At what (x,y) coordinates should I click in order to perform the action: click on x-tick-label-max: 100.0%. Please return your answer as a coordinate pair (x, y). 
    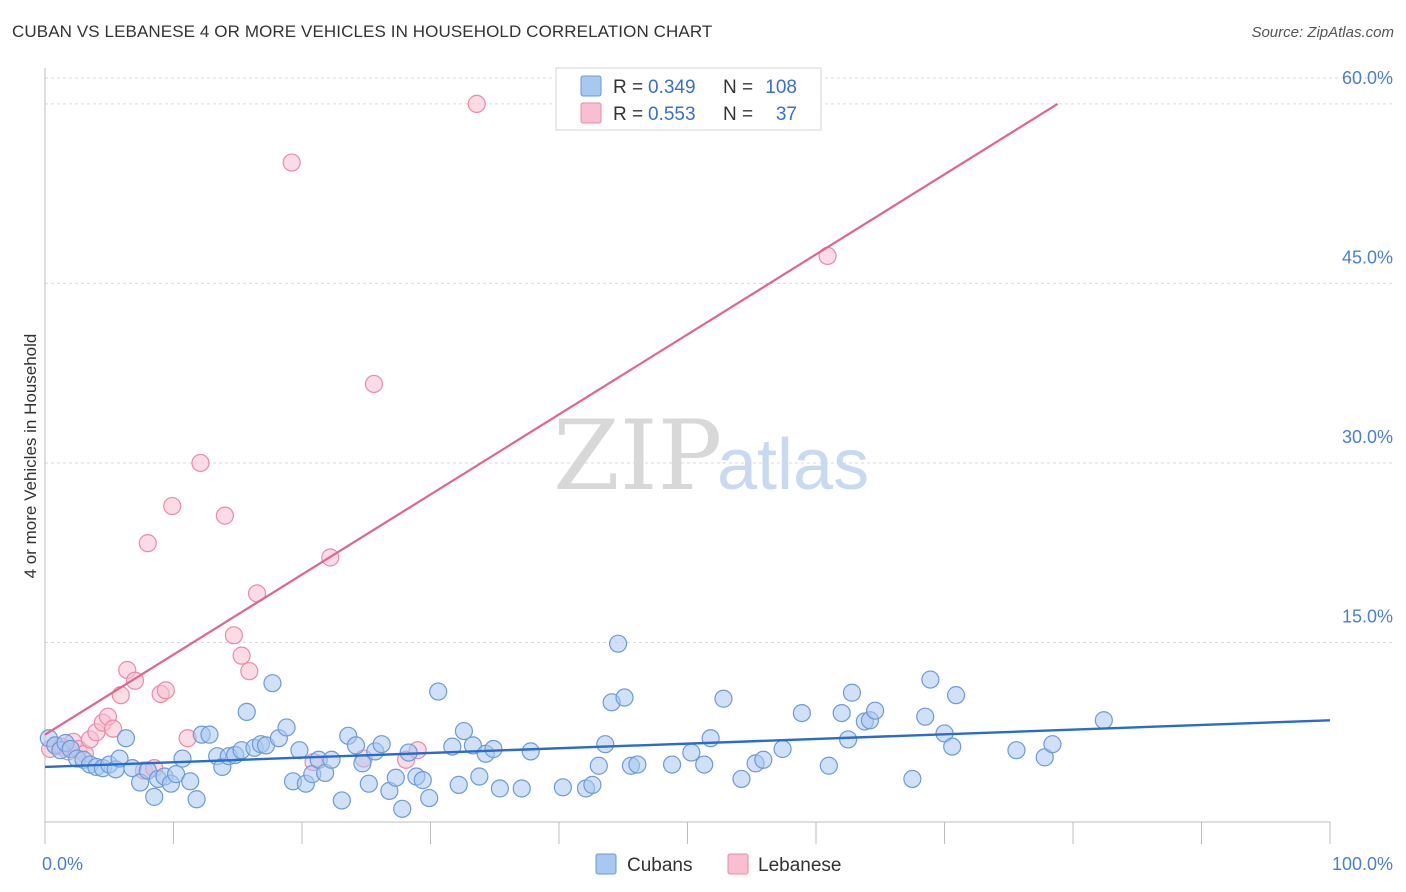
    Looking at the image, I should click on (1362, 864).